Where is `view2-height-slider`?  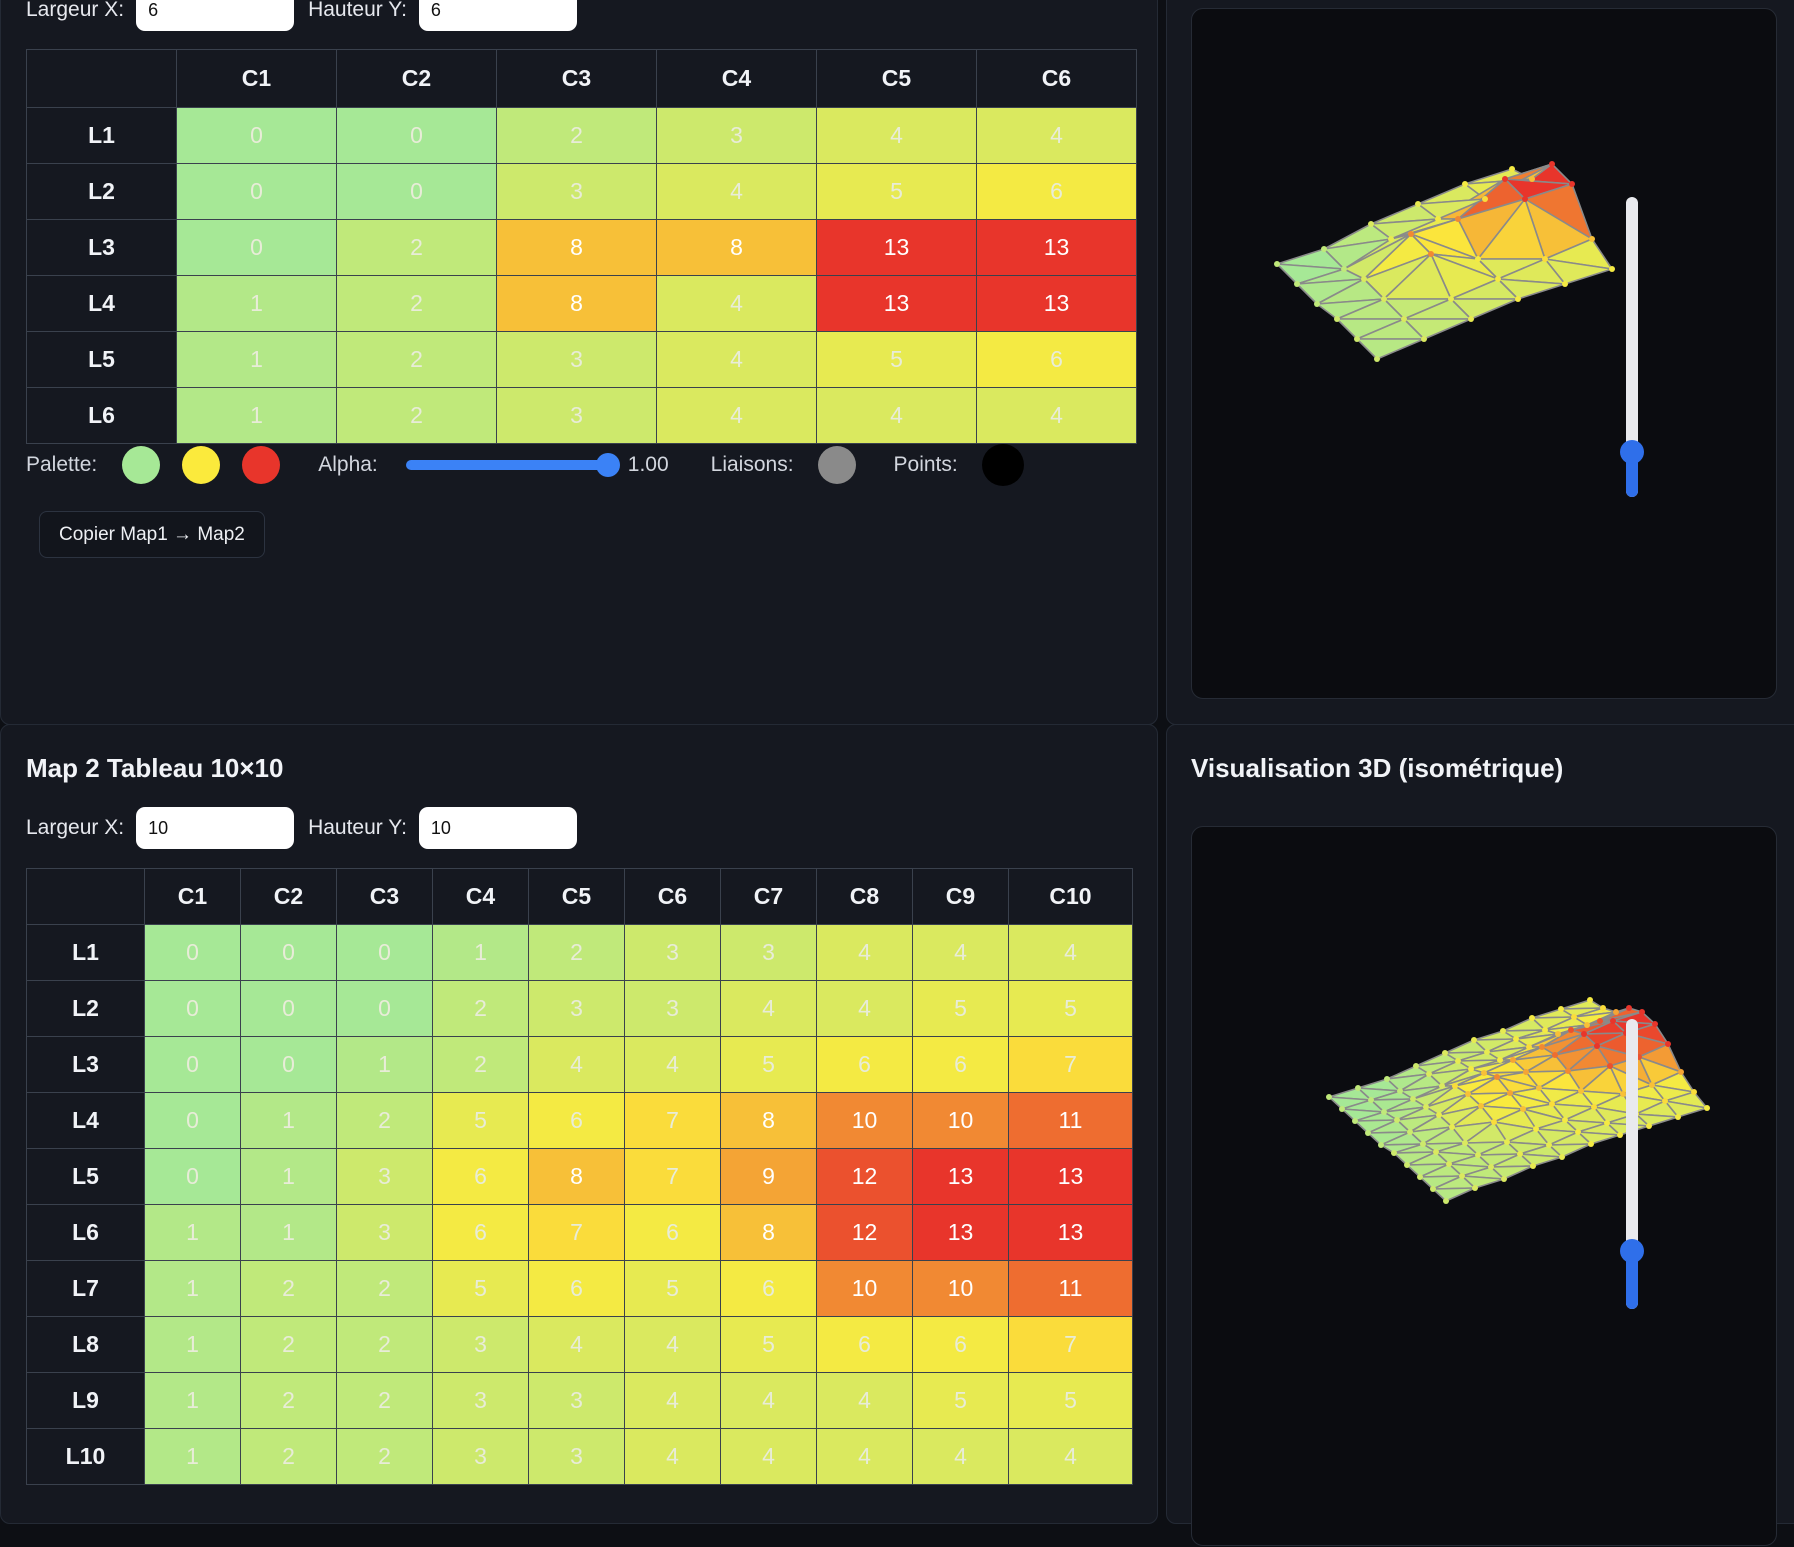
view2-height-slider is located at coordinates (1632, 1164).